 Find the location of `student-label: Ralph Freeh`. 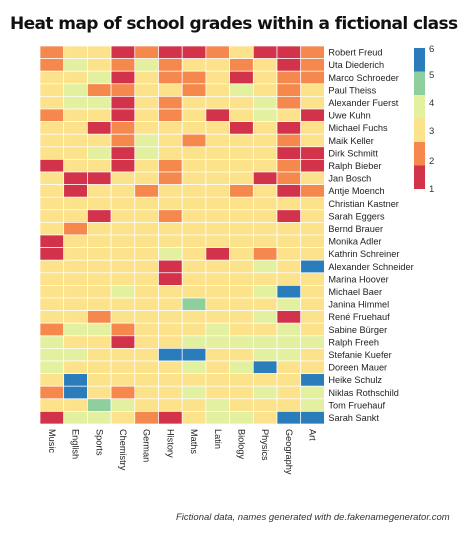

student-label: Ralph Freeh is located at coordinates (353, 342).